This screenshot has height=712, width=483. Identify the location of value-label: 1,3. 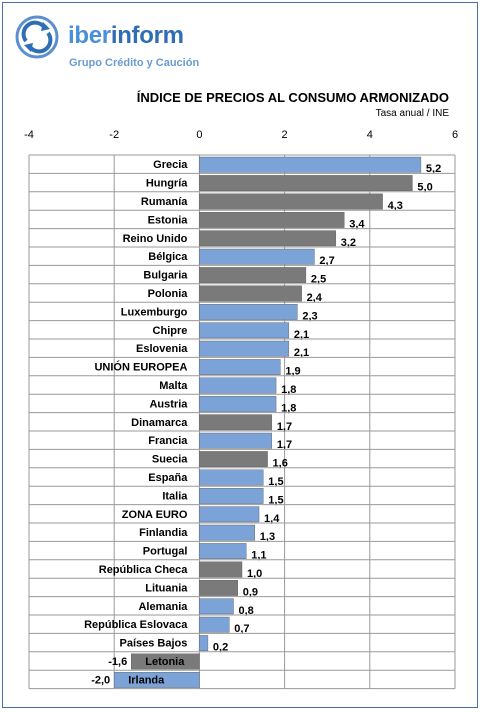
(267, 537).